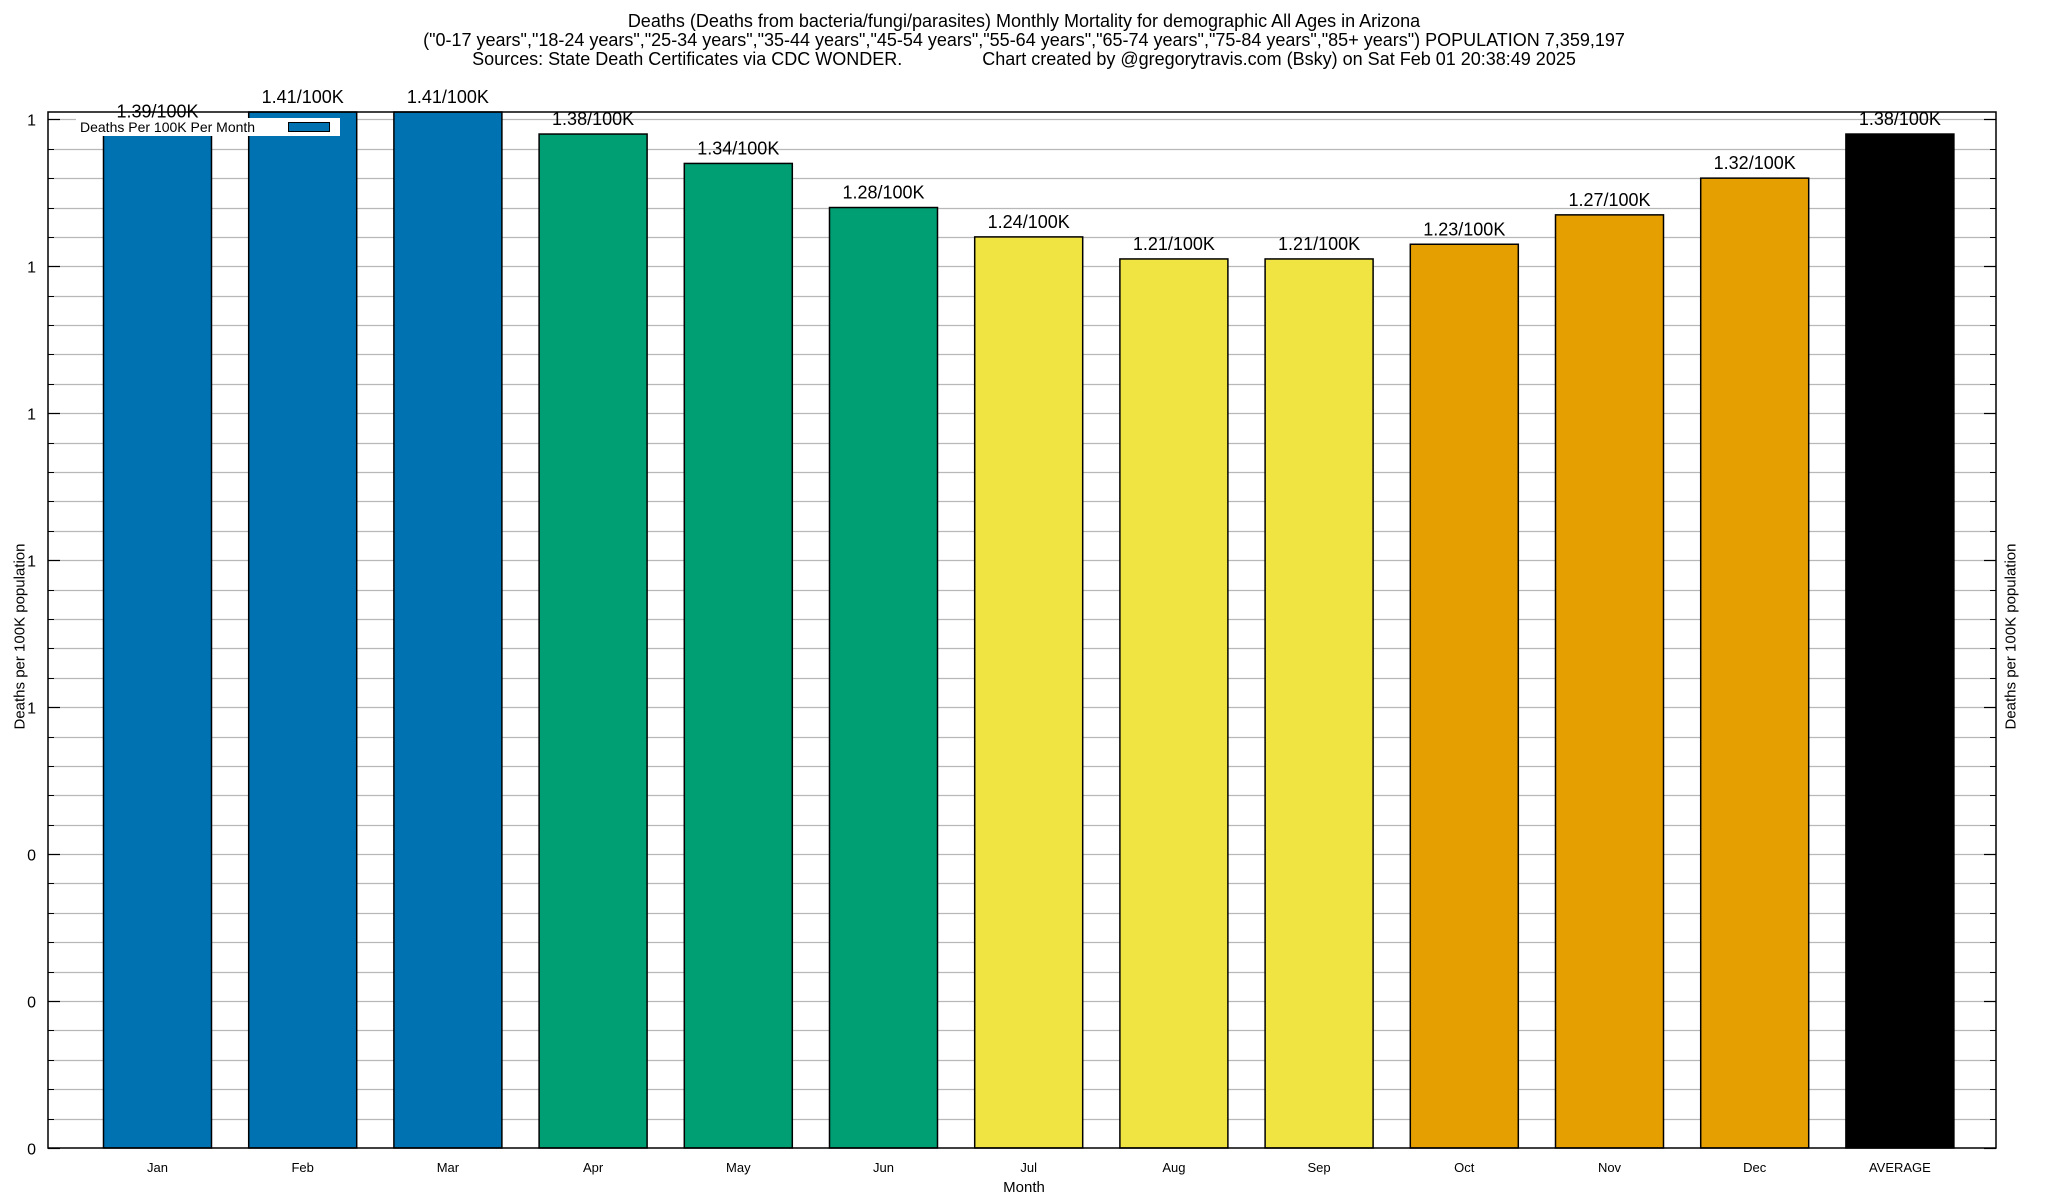 The width and height of the screenshot is (2048, 1200). Describe the element at coordinates (1609, 200) in the screenshot. I see `data-label: 1.27/100K` at that location.